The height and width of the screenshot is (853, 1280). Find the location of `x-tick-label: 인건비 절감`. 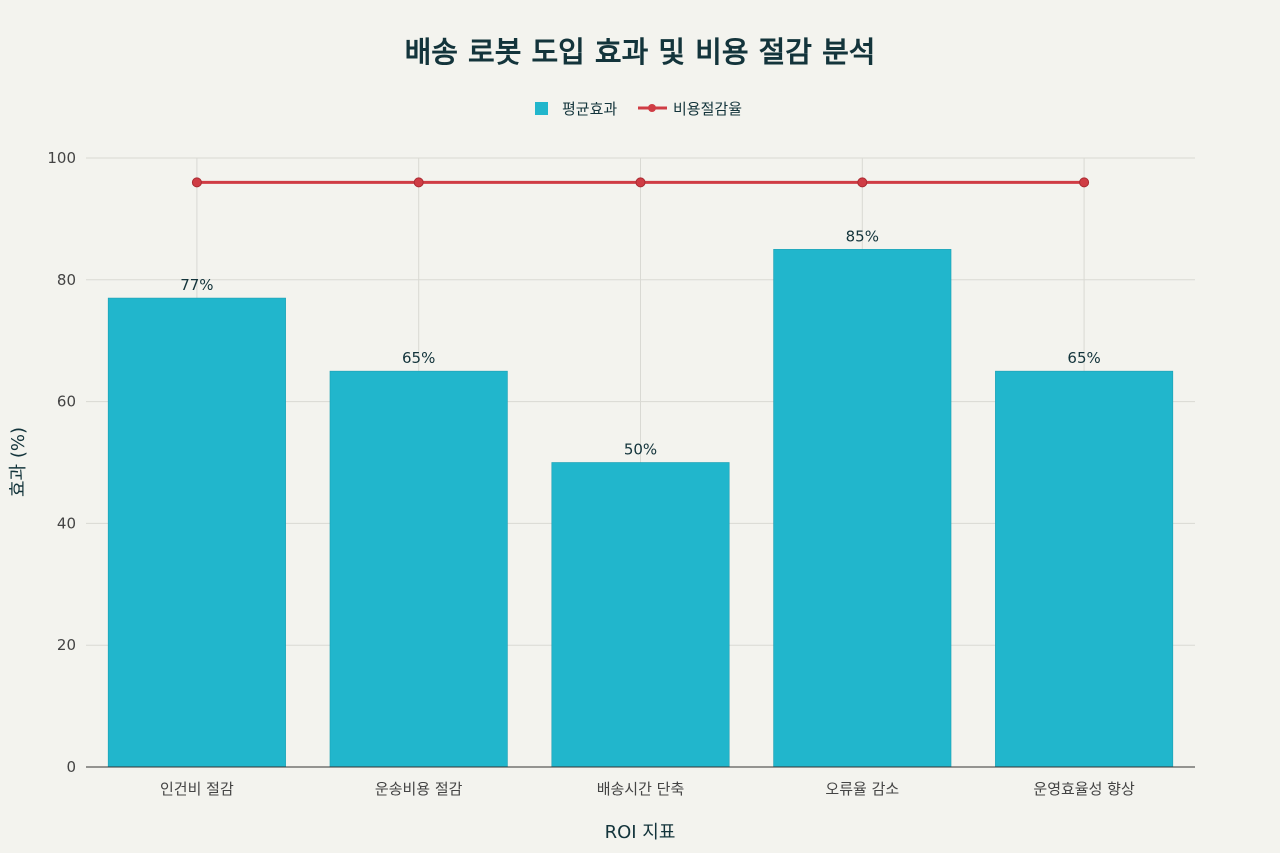

x-tick-label: 인건비 절감 is located at coordinates (197, 789).